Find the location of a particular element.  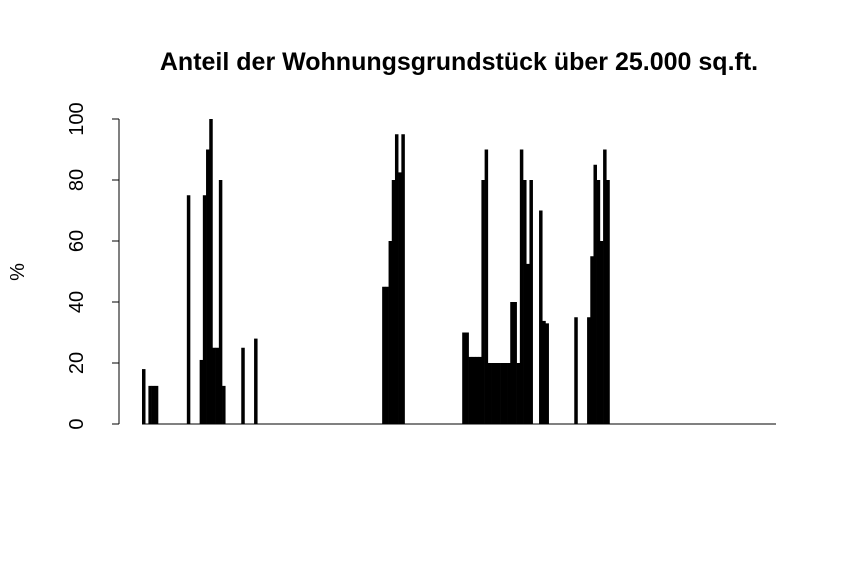

y-tick-label: 0 is located at coordinates (77, 423).